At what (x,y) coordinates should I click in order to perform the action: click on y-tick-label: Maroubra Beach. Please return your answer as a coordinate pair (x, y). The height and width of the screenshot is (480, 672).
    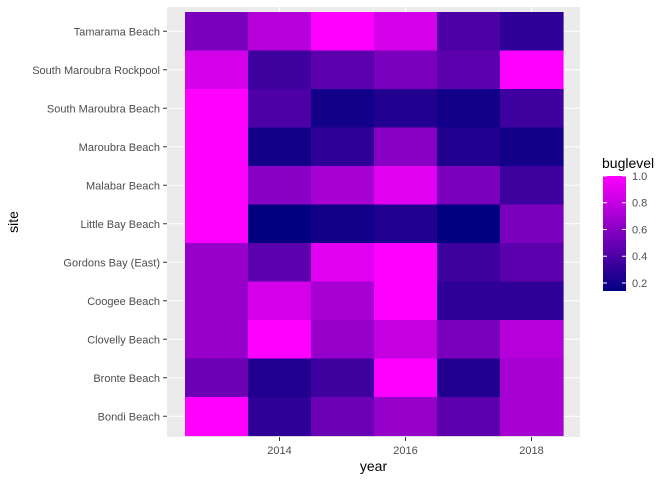
    Looking at the image, I should click on (119, 148).